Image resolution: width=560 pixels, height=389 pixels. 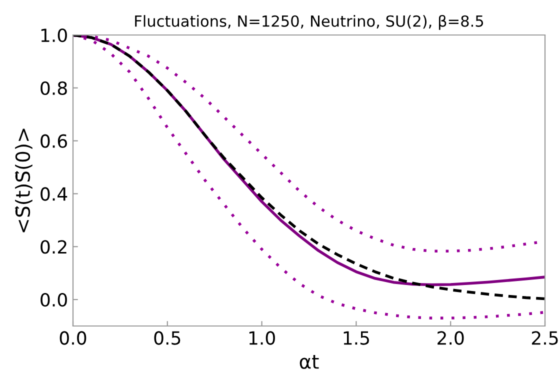 I want to click on y-tick-label: 0.4, so click(x=54, y=194).